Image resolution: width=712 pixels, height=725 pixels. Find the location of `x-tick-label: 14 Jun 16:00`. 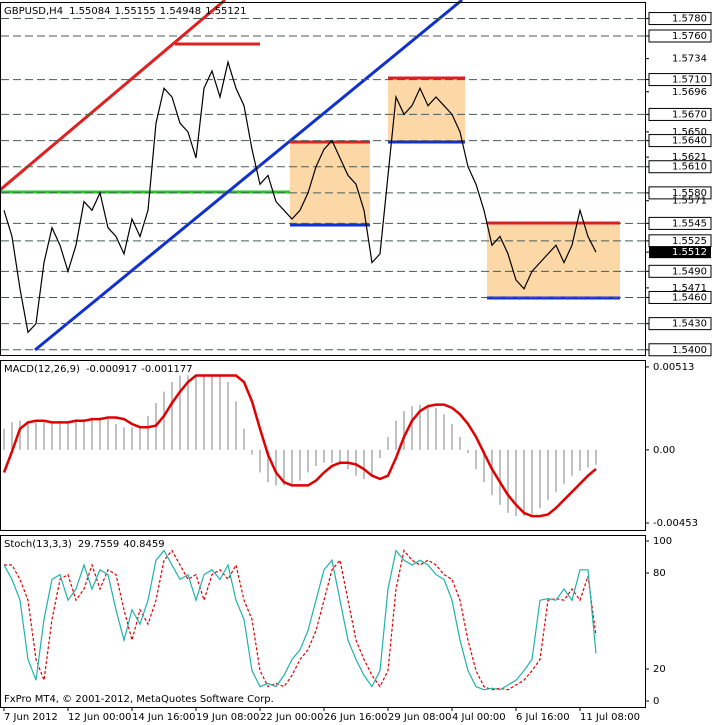

x-tick-label: 14 Jun 16:00 is located at coordinates (164, 717).